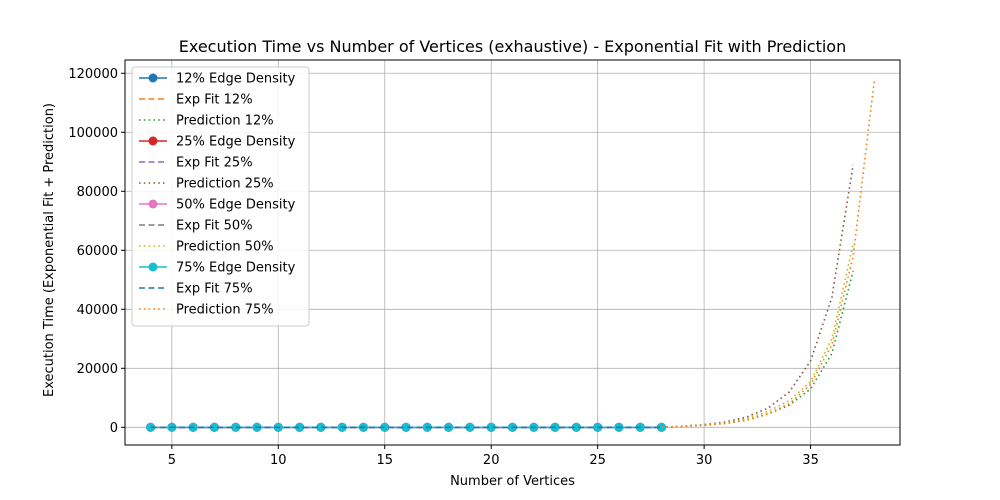 The width and height of the screenshot is (1000, 500). I want to click on legend-label: Exp Fit 50%, so click(214, 226).